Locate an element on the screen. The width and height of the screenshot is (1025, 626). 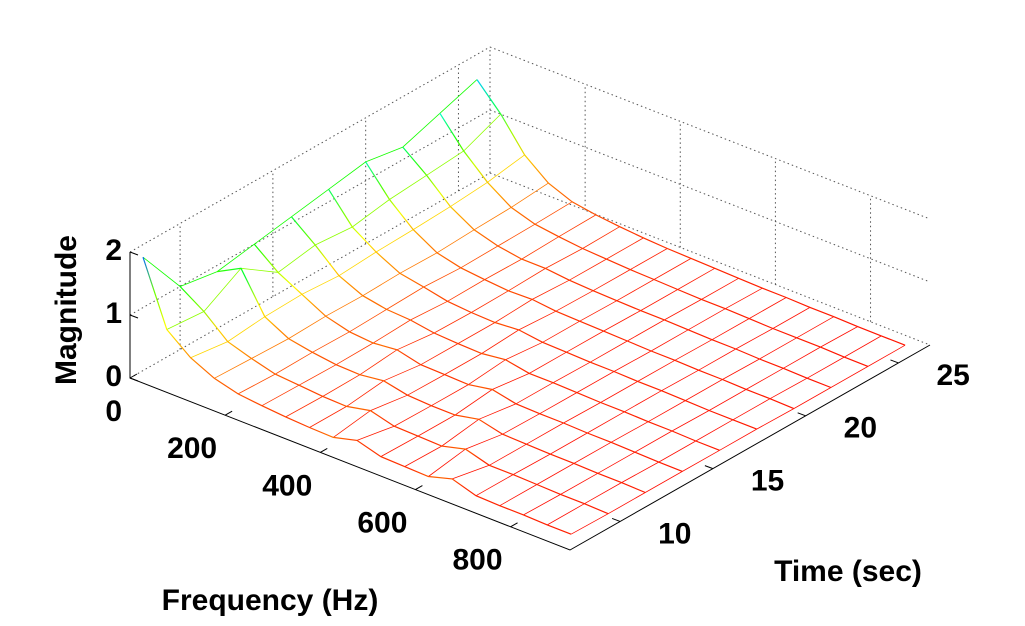
y-tick-label: 25 is located at coordinates (952, 375).